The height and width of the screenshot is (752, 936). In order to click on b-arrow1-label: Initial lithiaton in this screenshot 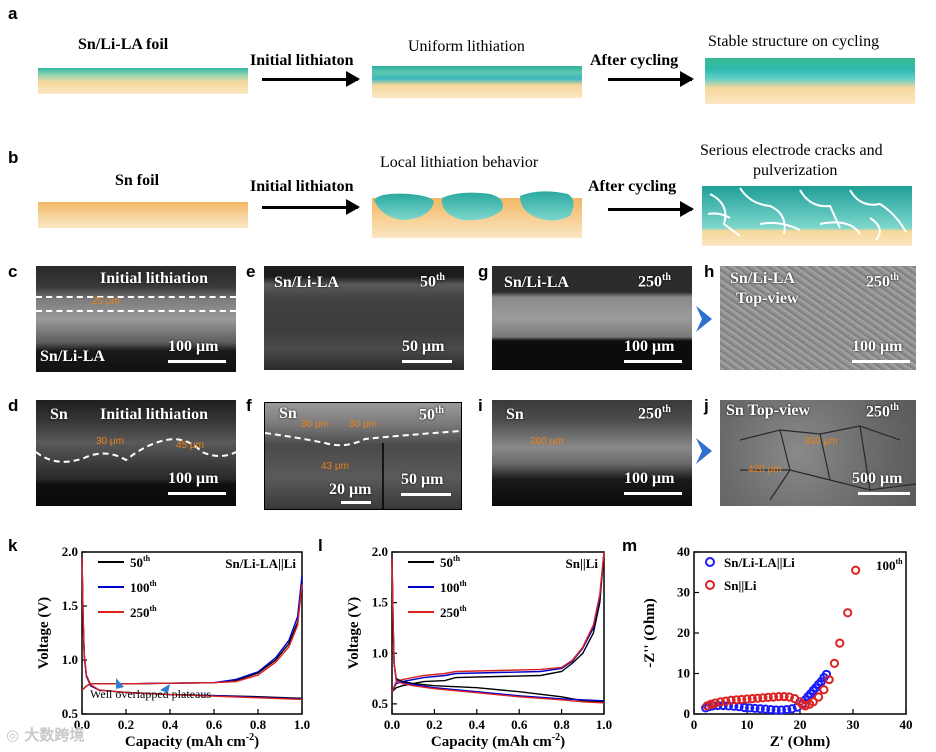, I will do `click(302, 186)`.